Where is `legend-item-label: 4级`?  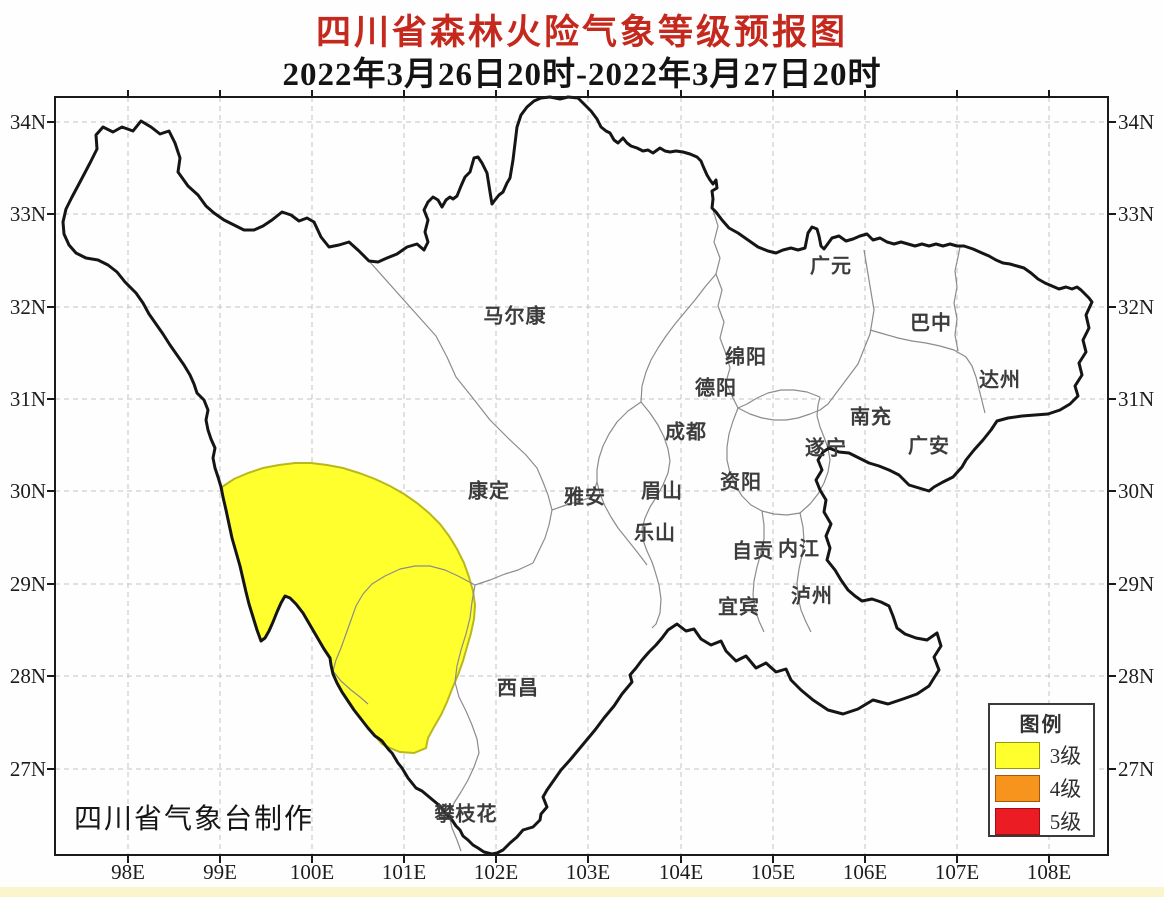
legend-item-label: 4级 is located at coordinates (1065, 789).